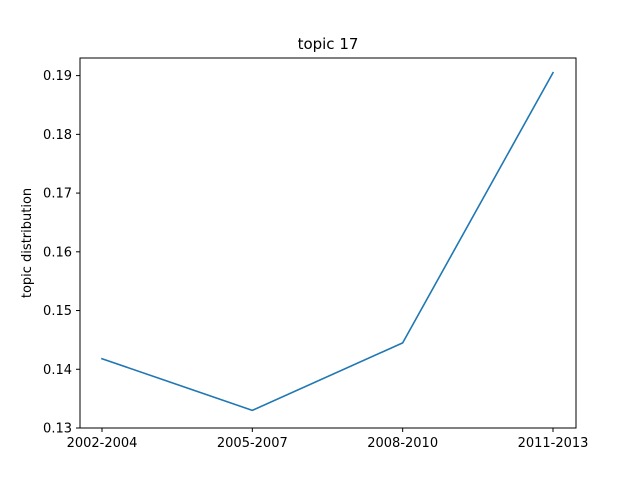  Describe the element at coordinates (57, 76) in the screenshot. I see `y-tick-label: 0.19` at that location.